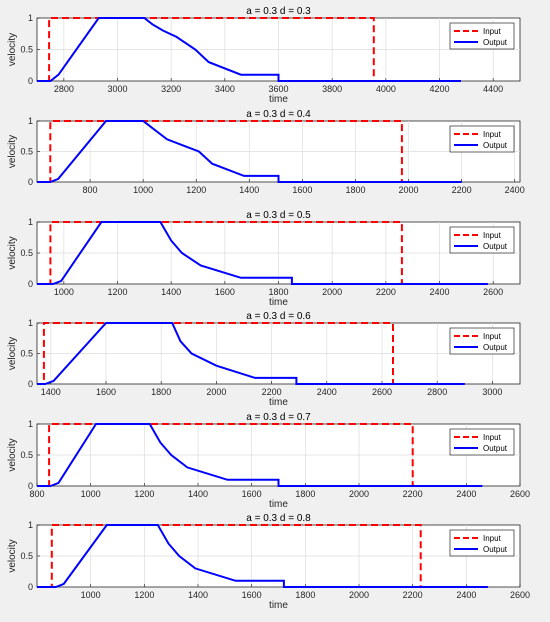 This screenshot has height=622, width=550. I want to click on chart-title: a = 0.3 d = 0.5, so click(278, 215).